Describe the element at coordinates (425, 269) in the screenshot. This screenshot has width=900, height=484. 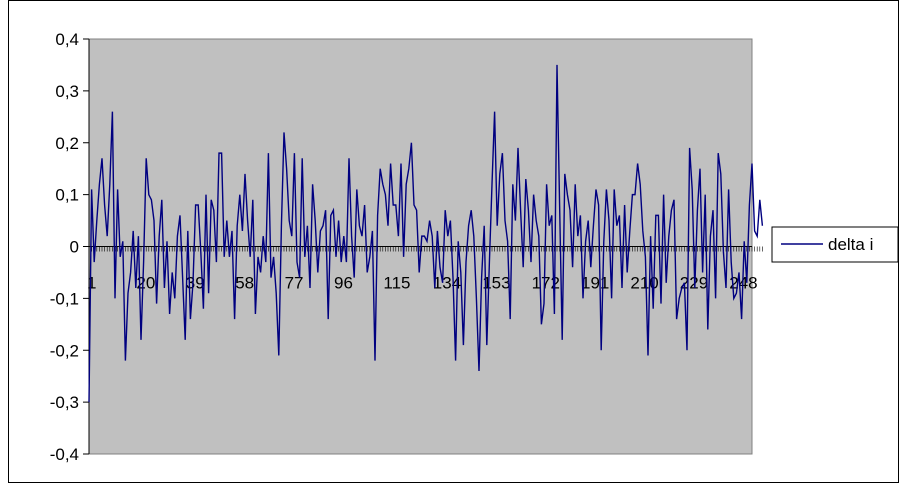
I see `x-axis: 1 20 39 58 77 96 115 134 153 172 191 210 229 248` at that location.